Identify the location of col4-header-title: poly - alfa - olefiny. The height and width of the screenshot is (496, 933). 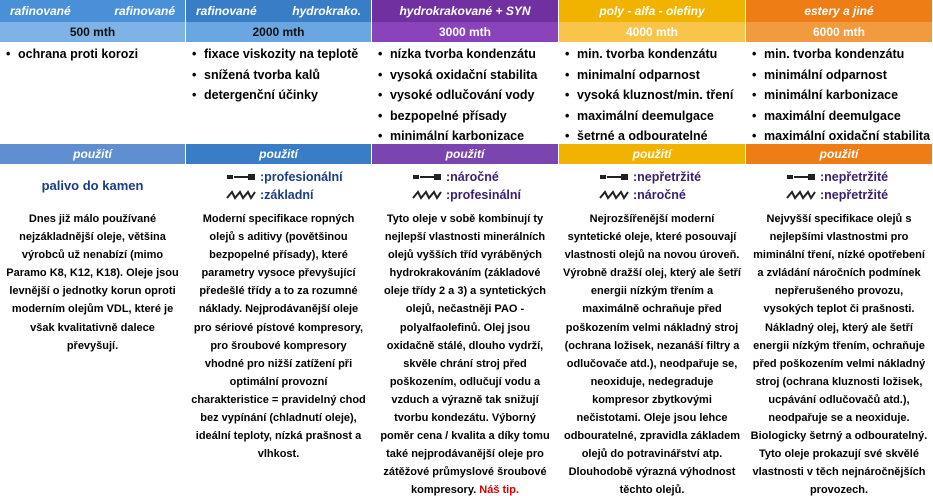
(652, 11).